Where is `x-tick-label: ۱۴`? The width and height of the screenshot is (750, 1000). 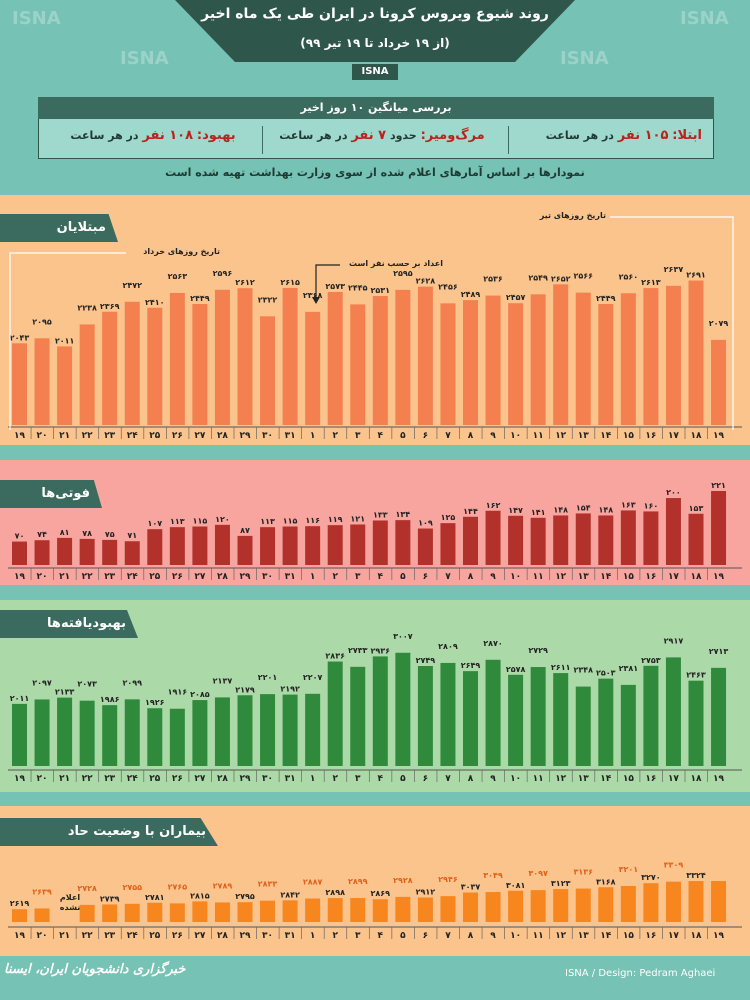 x-tick-label: ۱۴ is located at coordinates (605, 577).